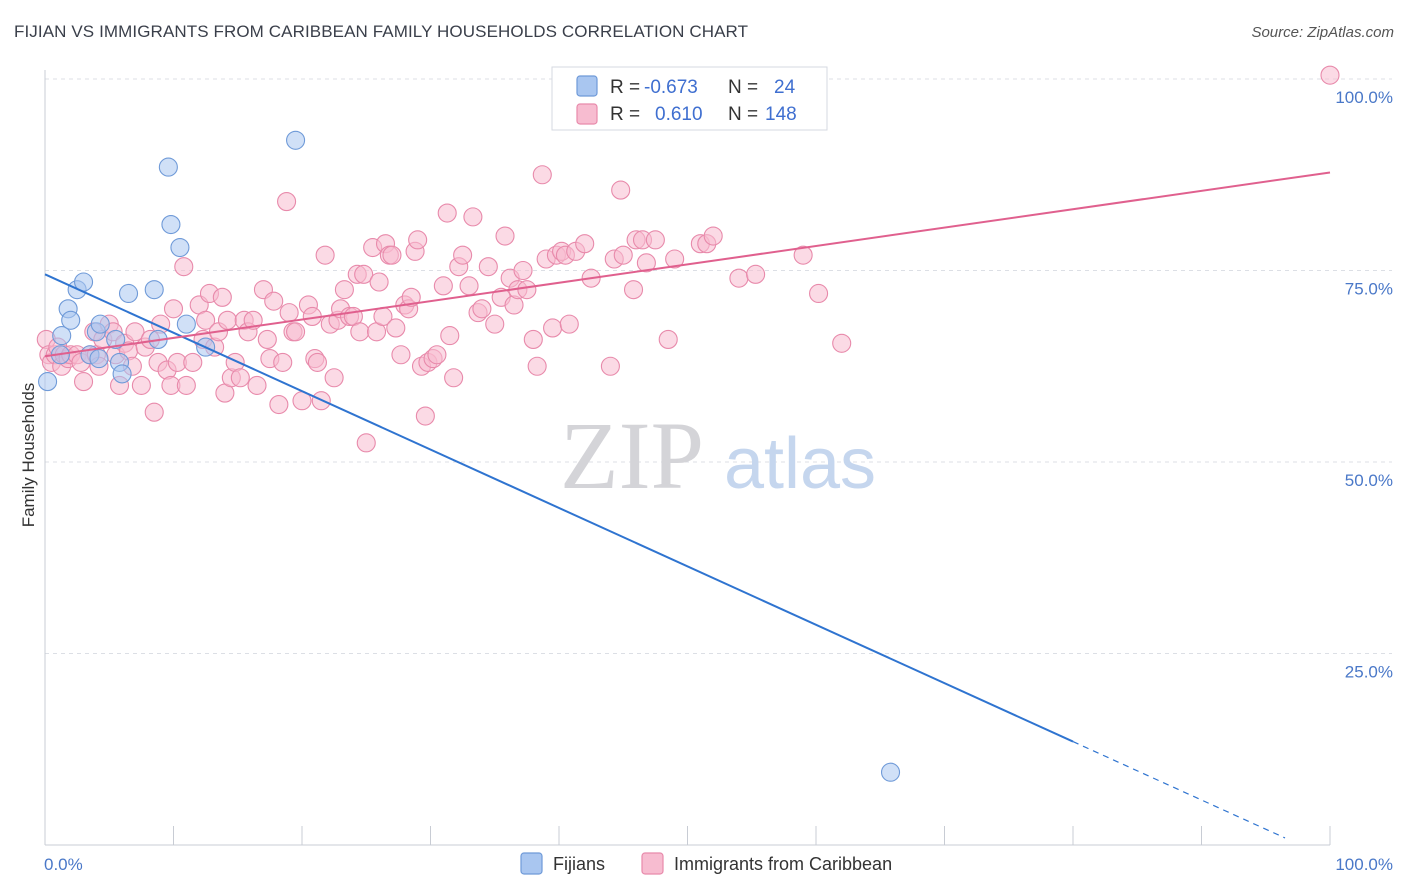 The image size is (1406, 892). I want to click on y-tick-label: 100.0%, so click(1364, 97).